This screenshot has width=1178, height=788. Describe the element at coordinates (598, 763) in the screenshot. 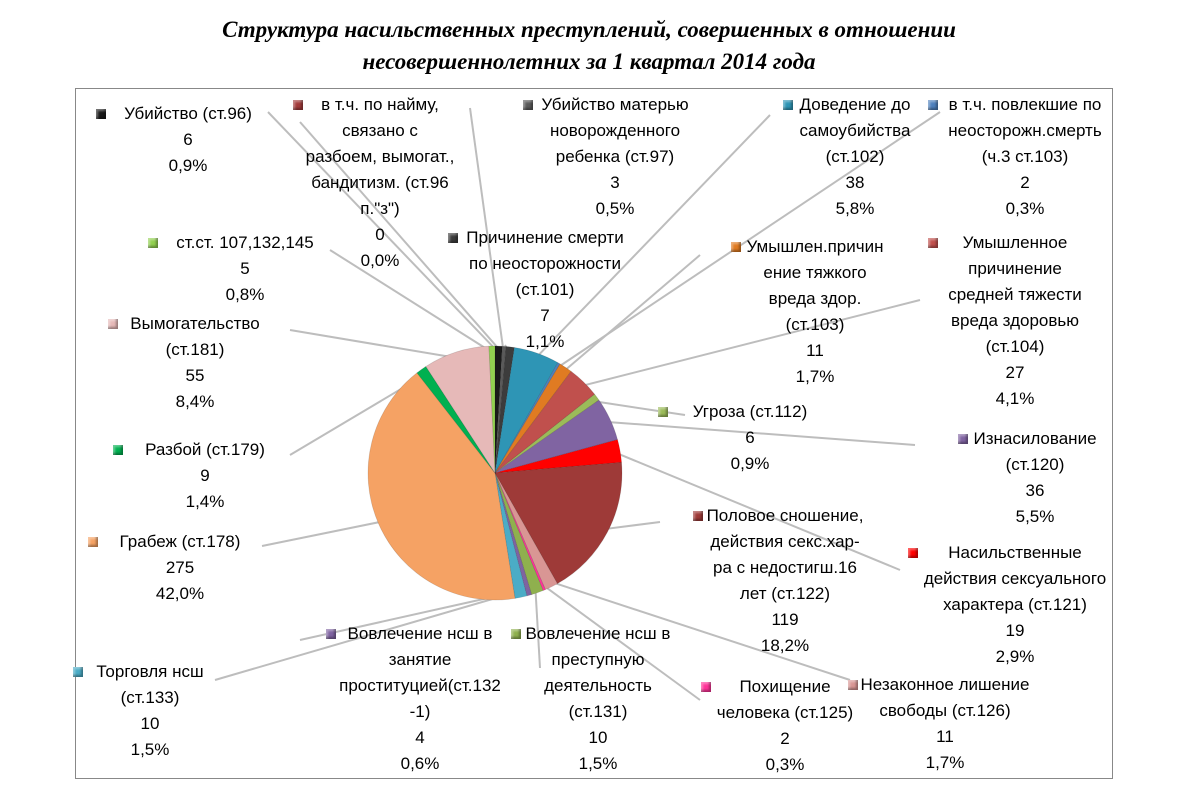

I see `data-label-percent: 1,5%` at that location.